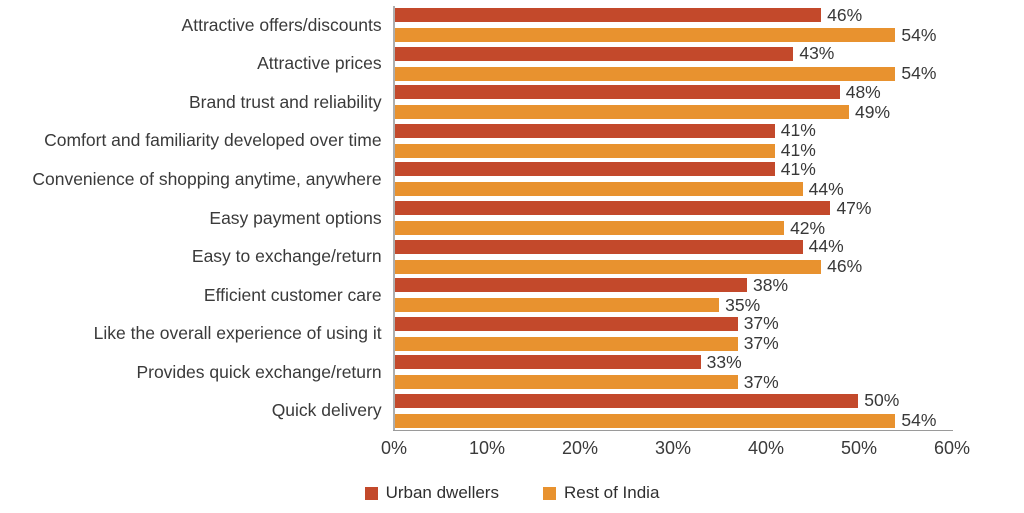  What do you see at coordinates (673, 430) in the screenshot?
I see `x-axis-line` at bounding box center [673, 430].